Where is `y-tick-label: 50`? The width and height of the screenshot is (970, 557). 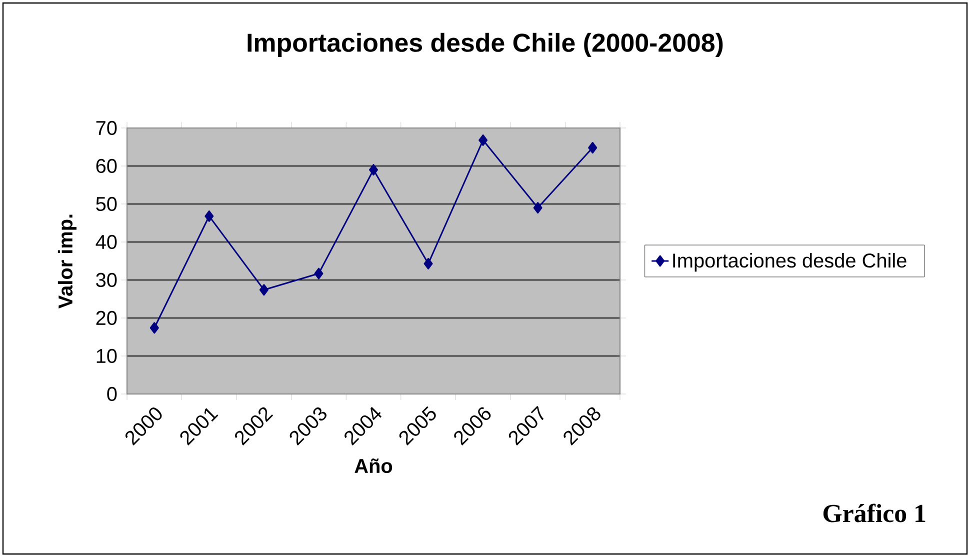
y-tick-label: 50 is located at coordinates (106, 204).